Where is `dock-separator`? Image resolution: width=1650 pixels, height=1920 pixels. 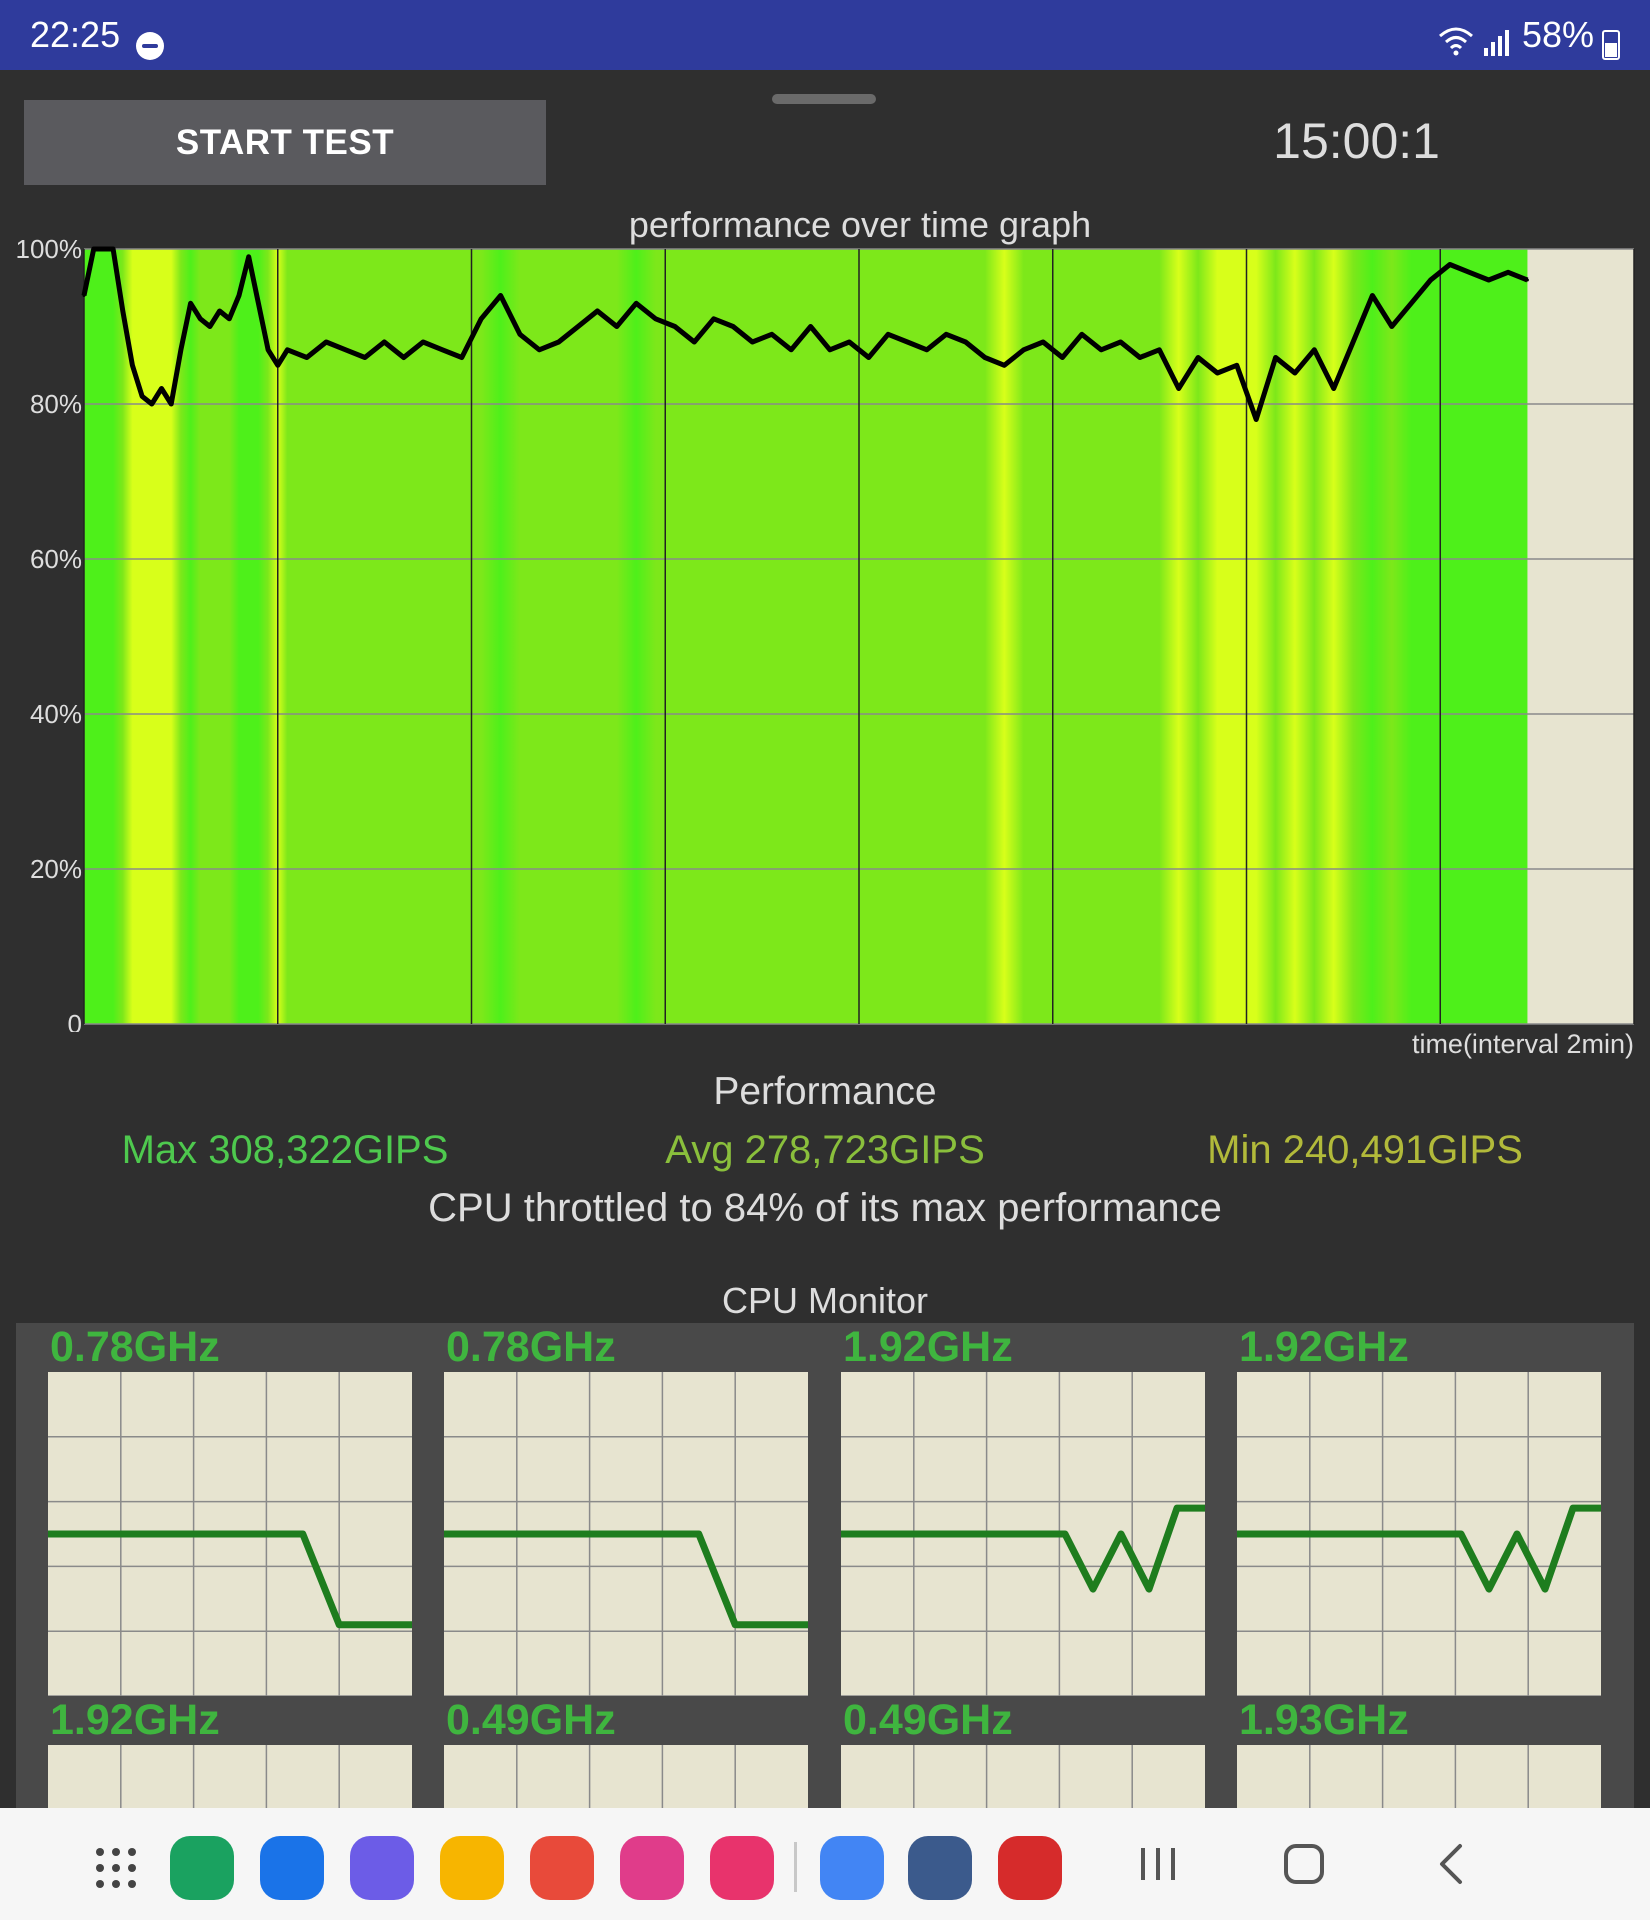
dock-separator is located at coordinates (795, 1867).